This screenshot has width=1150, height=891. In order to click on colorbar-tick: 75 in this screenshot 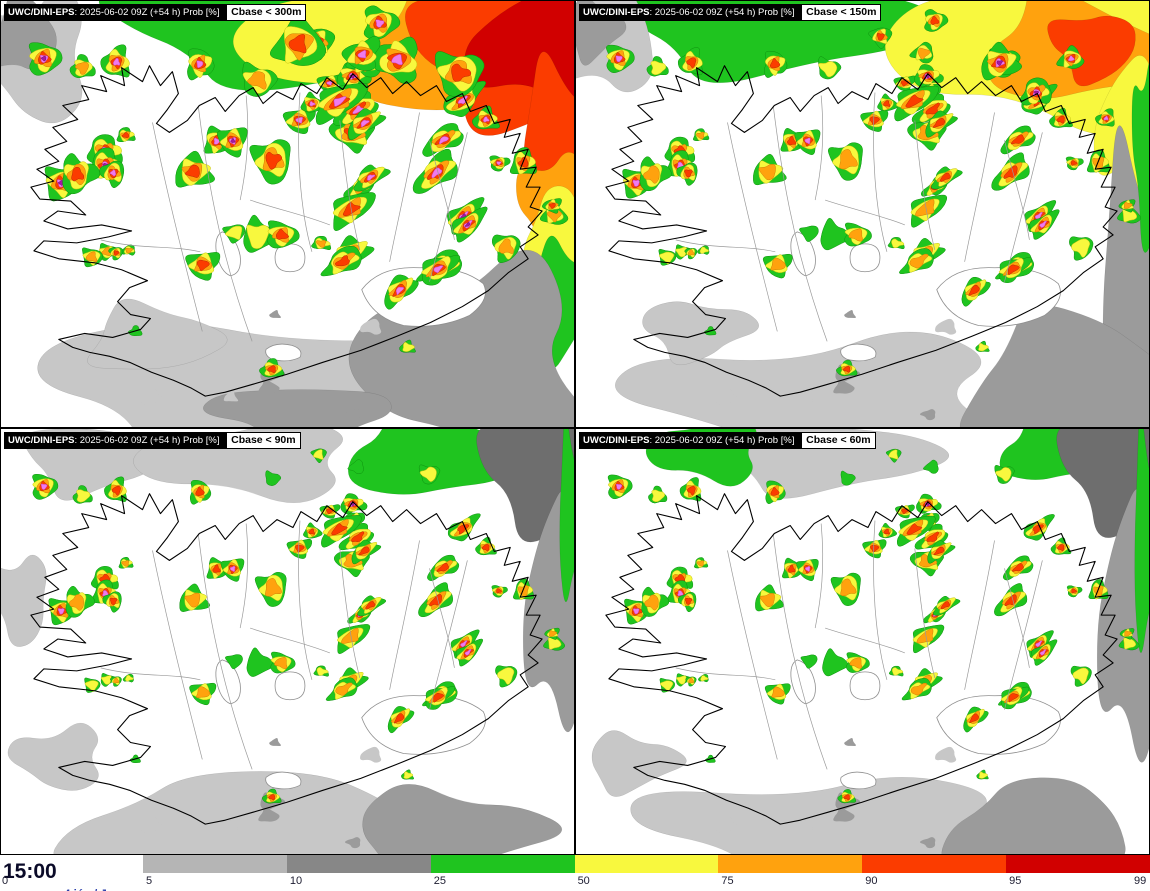, I will do `click(727, 881)`.